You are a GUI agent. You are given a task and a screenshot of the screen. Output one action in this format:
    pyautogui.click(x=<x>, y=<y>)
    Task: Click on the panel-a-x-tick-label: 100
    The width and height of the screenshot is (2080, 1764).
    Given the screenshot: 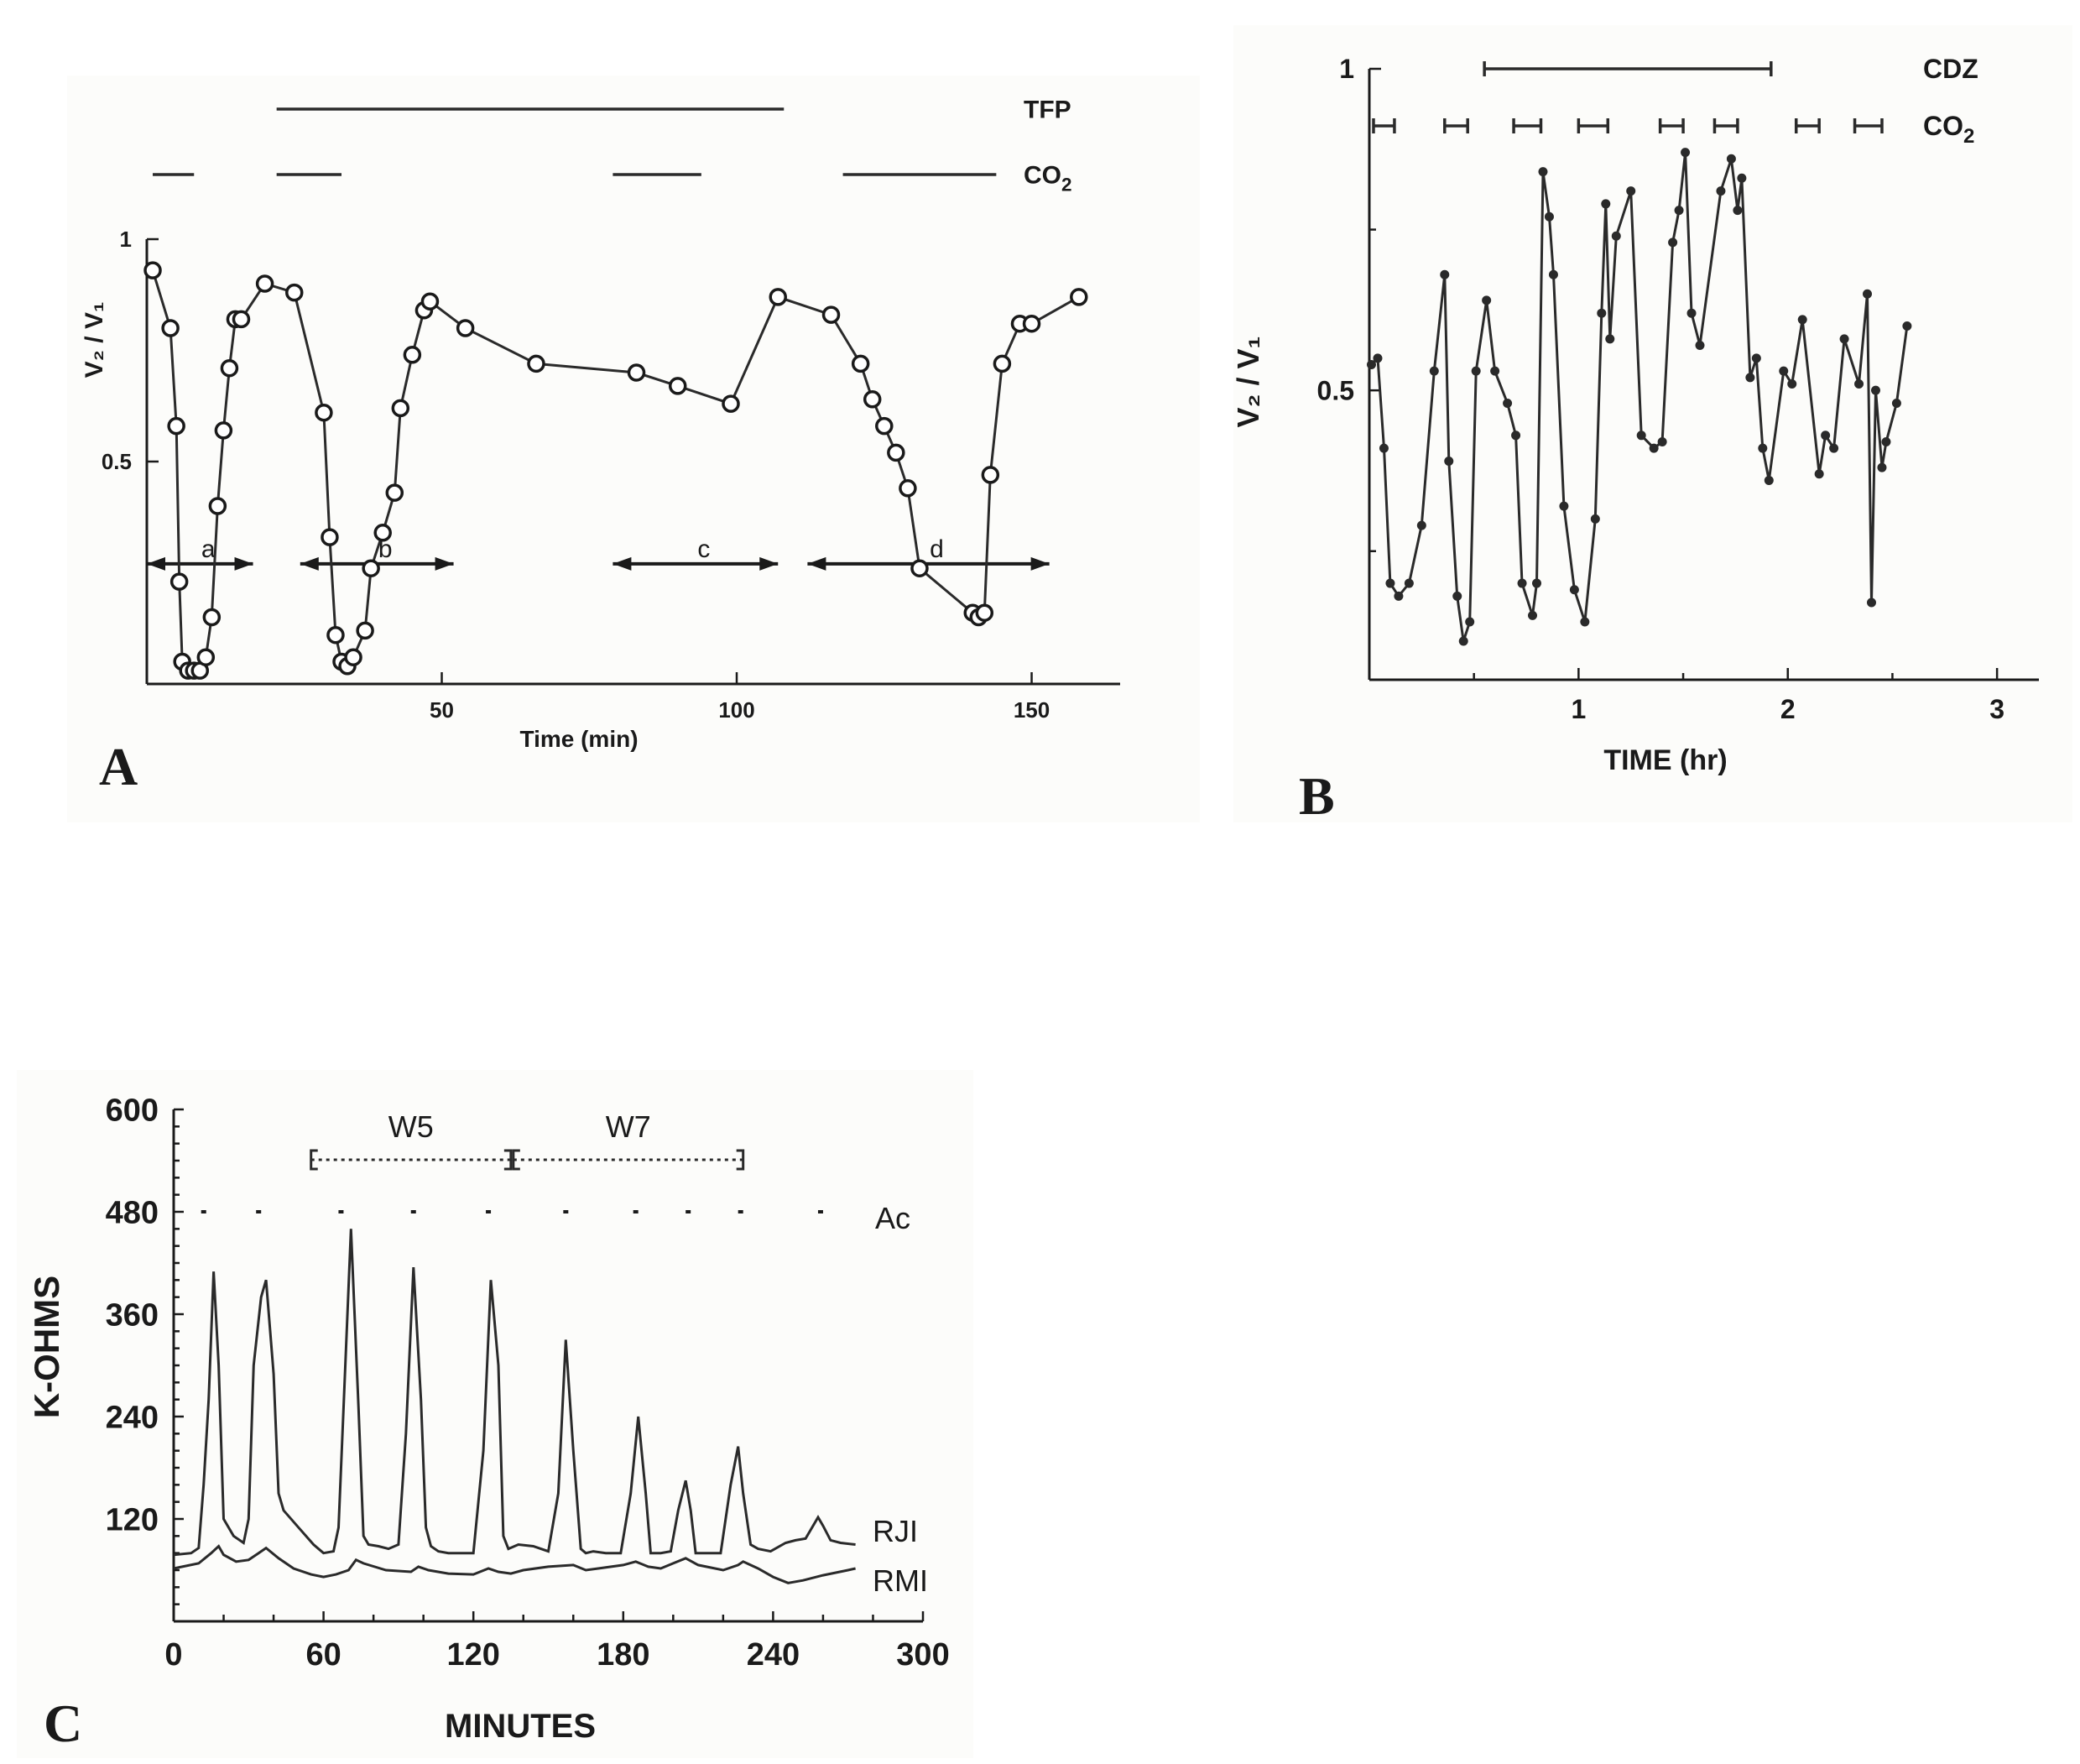 What is the action you would take?
    pyautogui.click(x=736, y=710)
    